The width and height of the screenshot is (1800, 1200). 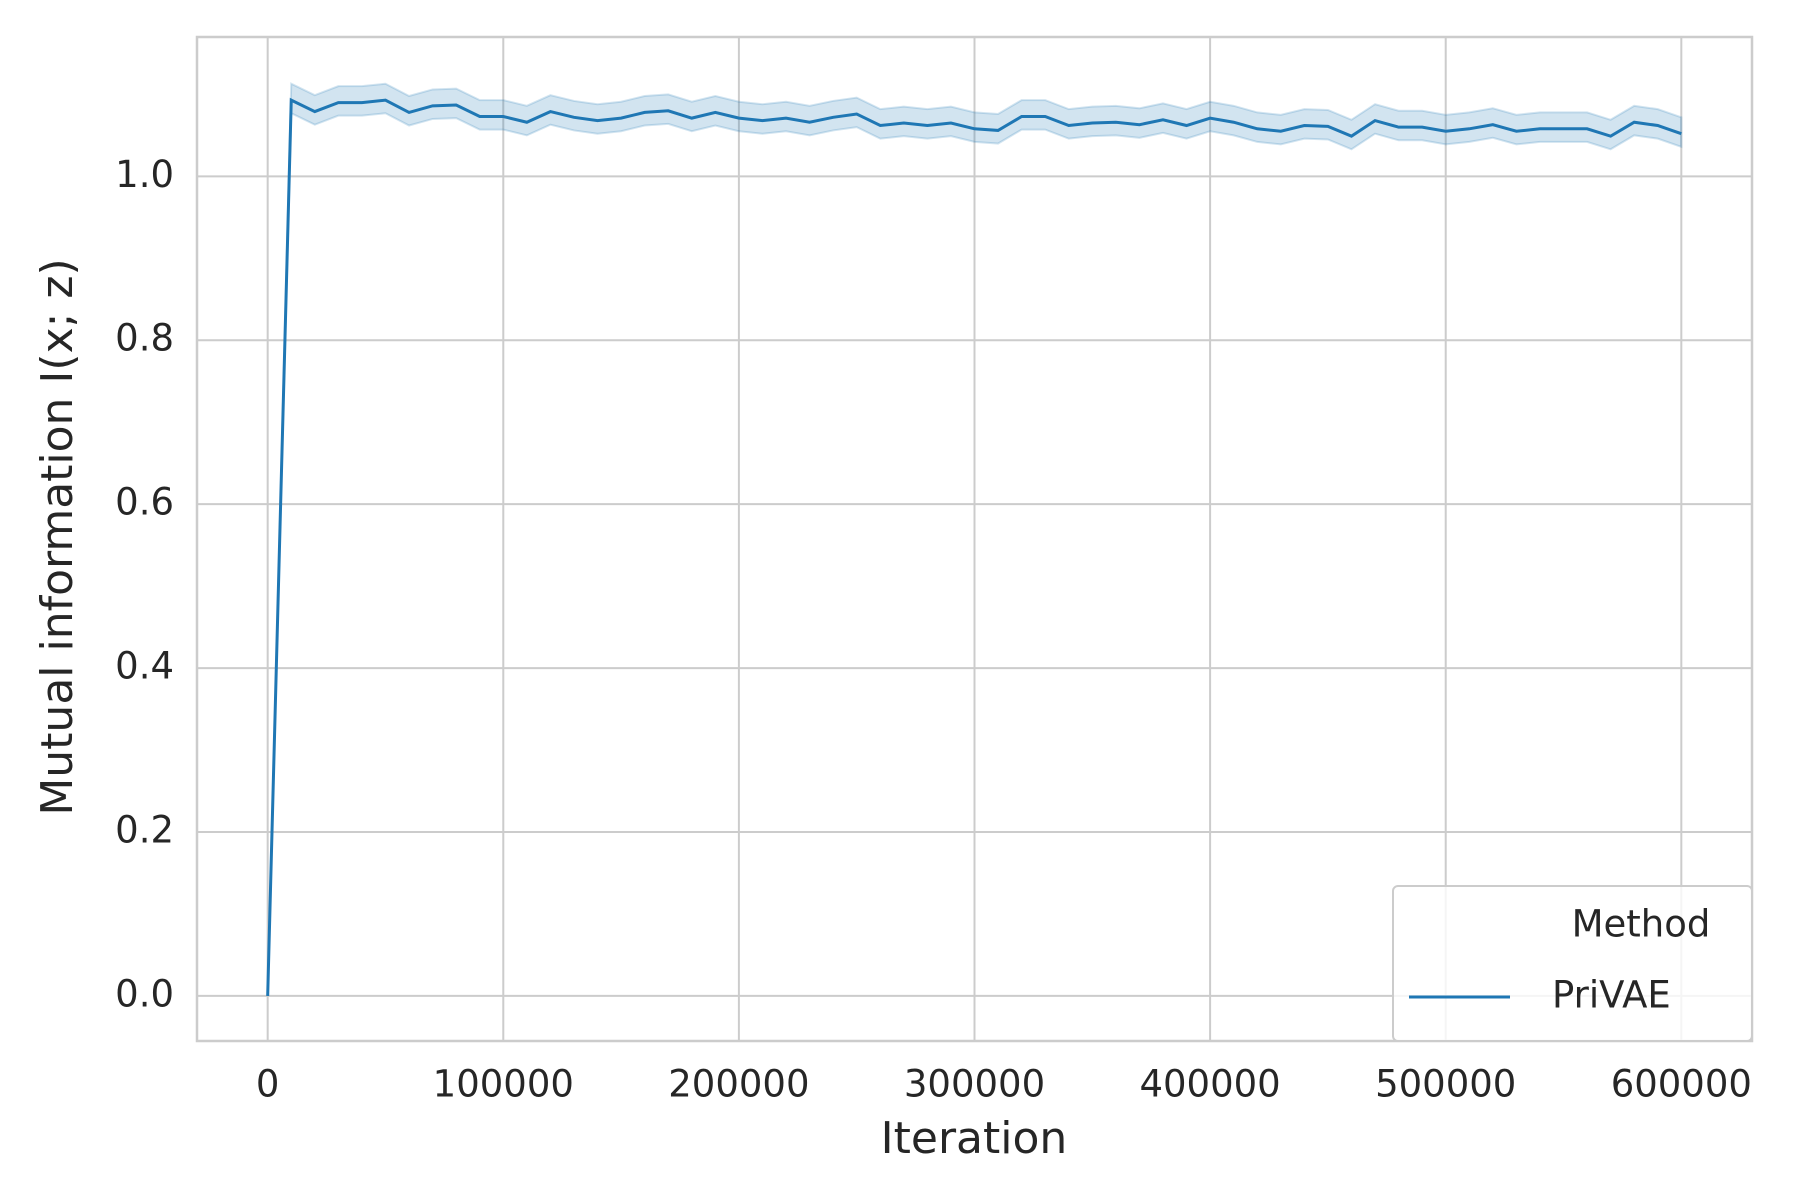 What do you see at coordinates (144, 830) in the screenshot?
I see `y-tick-label: 0.2` at bounding box center [144, 830].